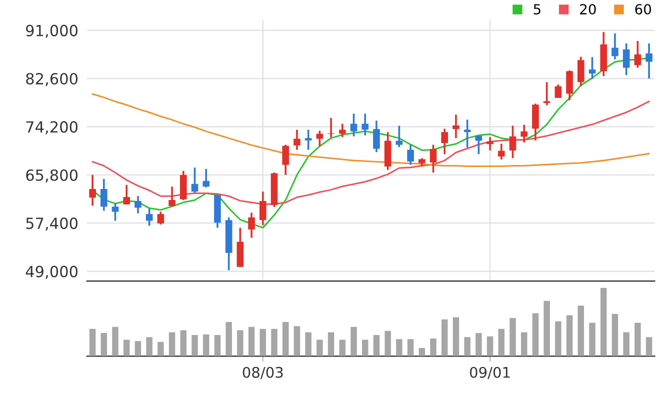 The image size is (658, 408). Describe the element at coordinates (52, 272) in the screenshot. I see `y-tick-label: 49,000` at that location.